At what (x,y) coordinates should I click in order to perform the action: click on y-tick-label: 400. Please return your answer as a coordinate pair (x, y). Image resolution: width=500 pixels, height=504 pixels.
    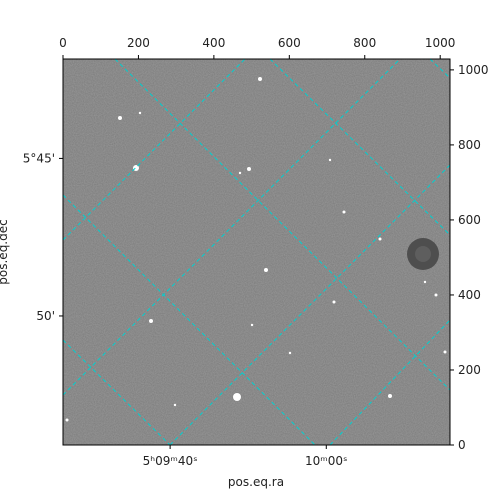
    Looking at the image, I should click on (469, 295).